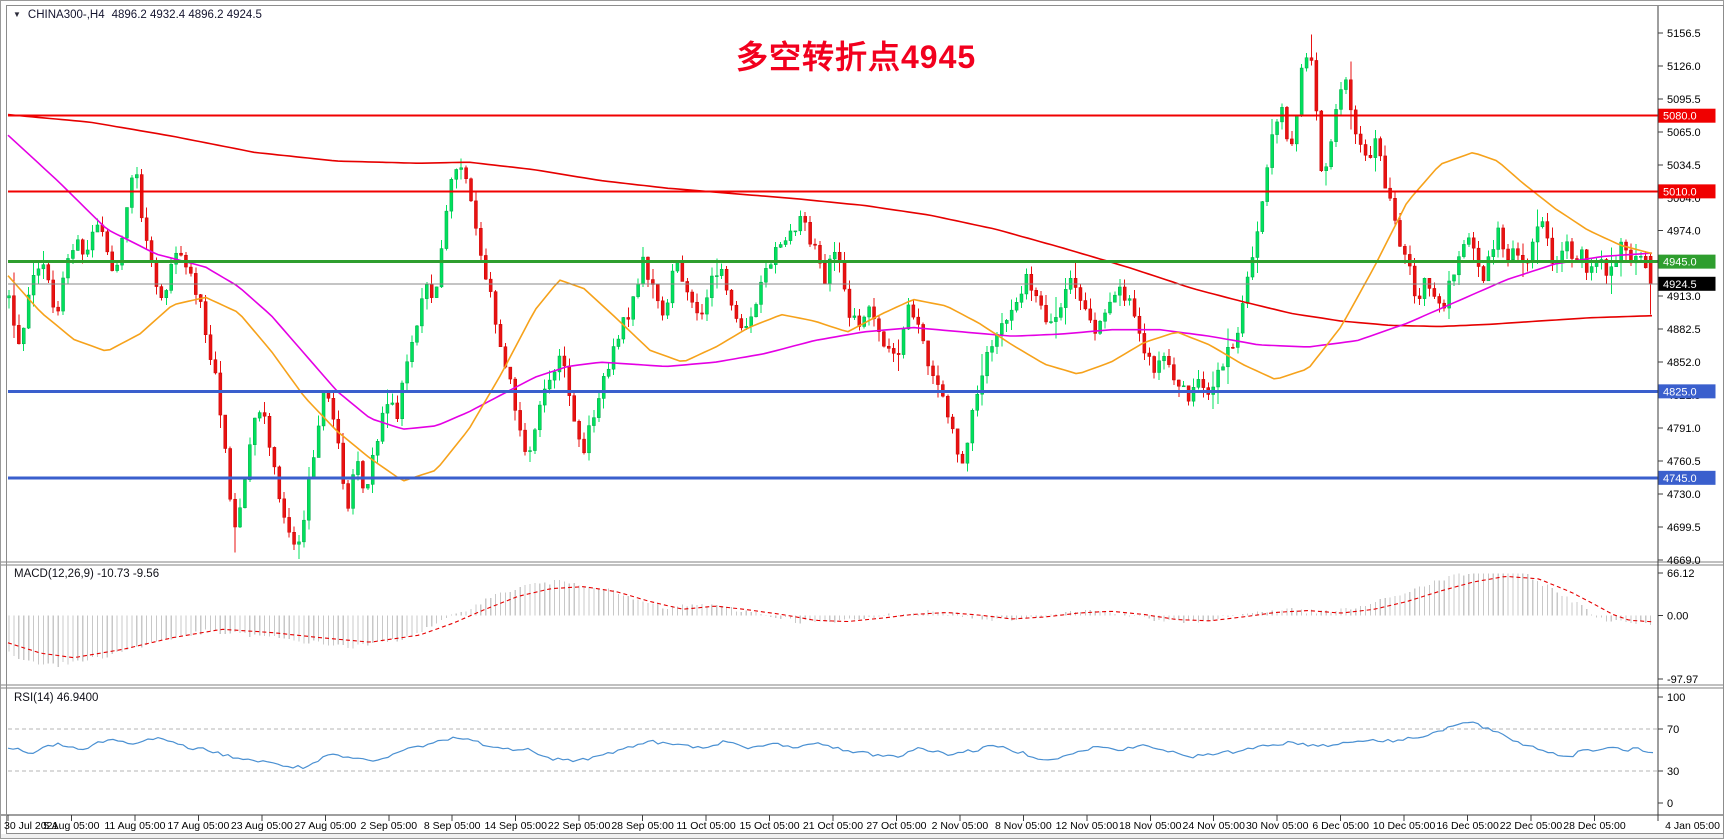 The image size is (1724, 839). I want to click on date-tick-label: 22 Sep 05:00, so click(579, 826).